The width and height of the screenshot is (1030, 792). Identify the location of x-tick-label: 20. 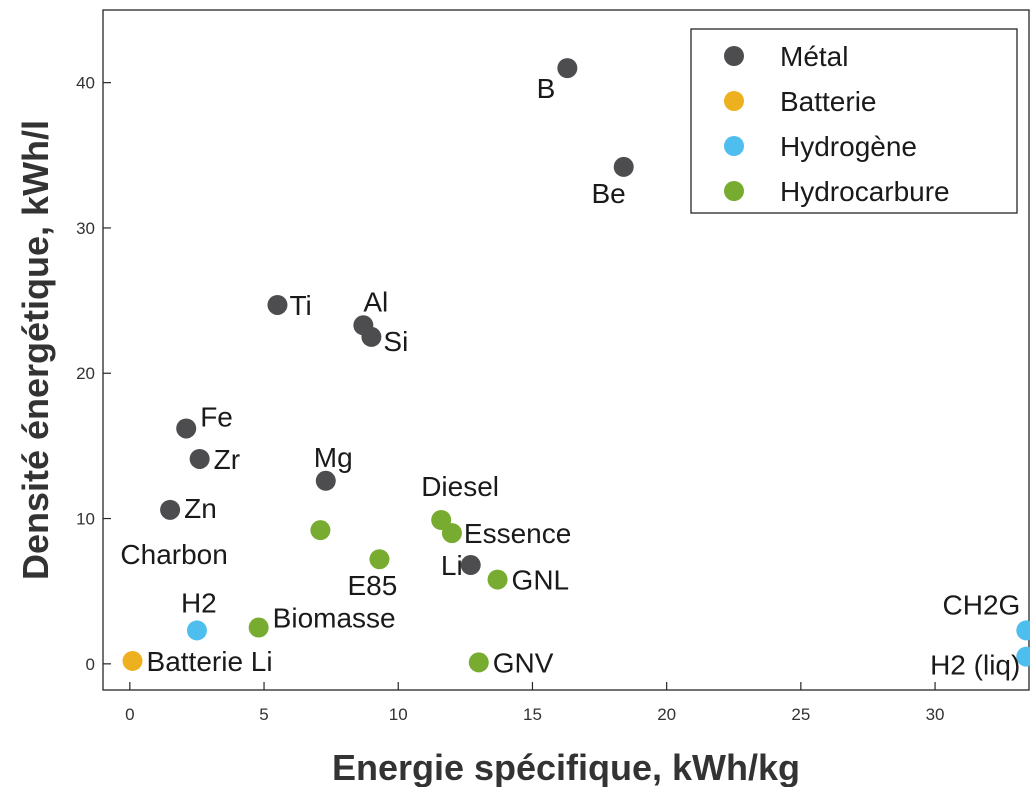
(666, 714).